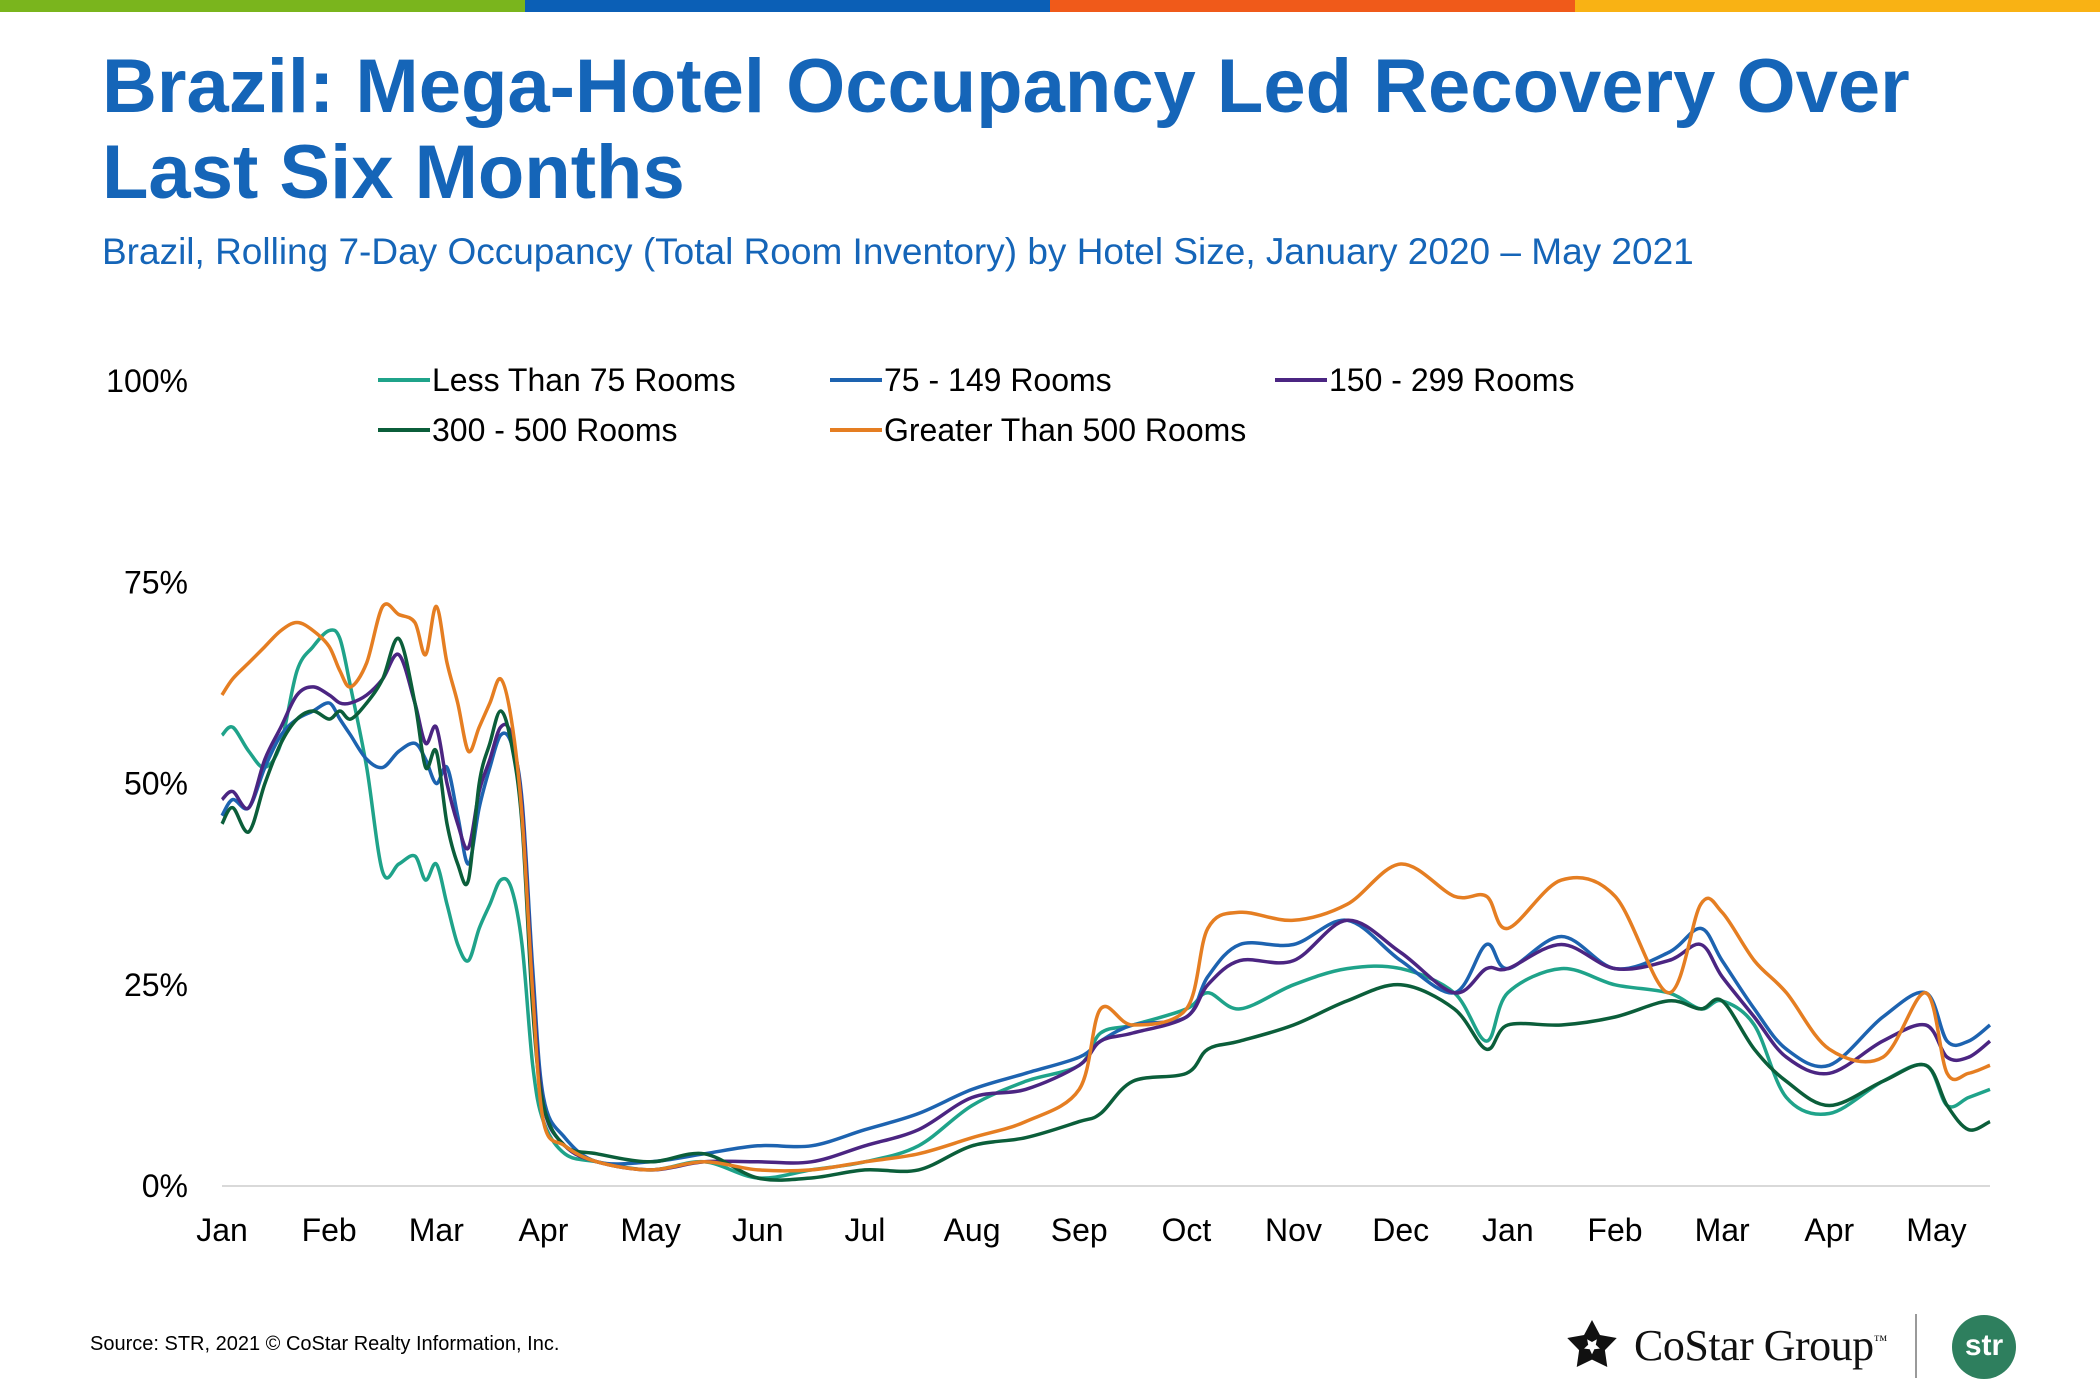  What do you see at coordinates (1312, 6) in the screenshot?
I see `top-bar-orange` at bounding box center [1312, 6].